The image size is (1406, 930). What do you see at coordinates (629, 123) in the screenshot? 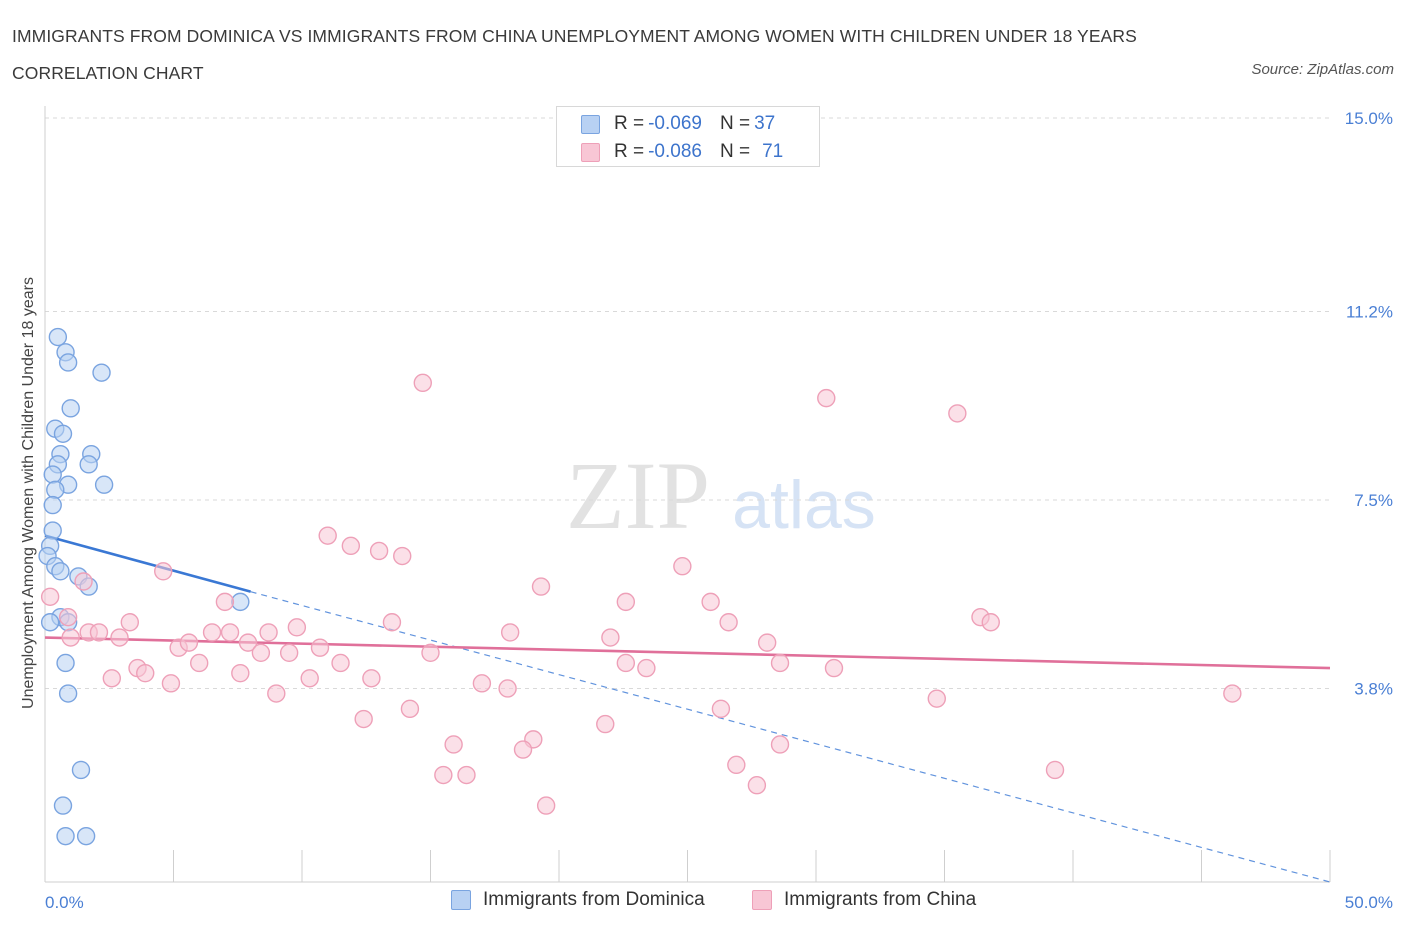
I see `legend-r-label: R =` at bounding box center [629, 123].